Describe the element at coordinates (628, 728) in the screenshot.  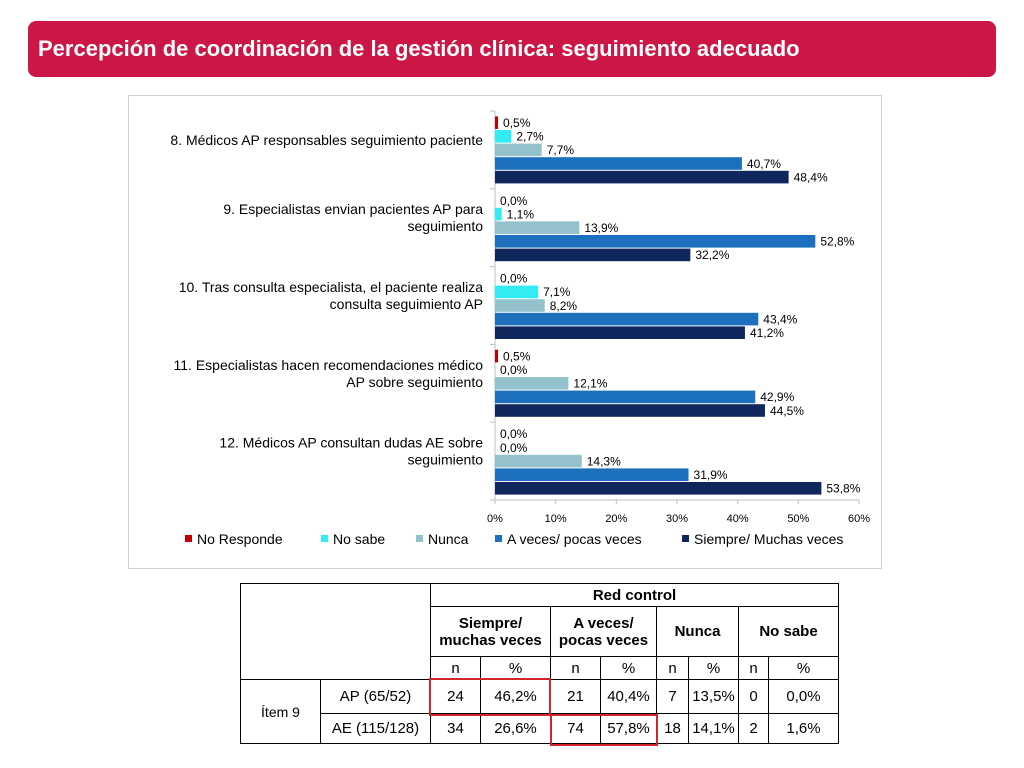
I see `table-cell: 57,8%` at that location.